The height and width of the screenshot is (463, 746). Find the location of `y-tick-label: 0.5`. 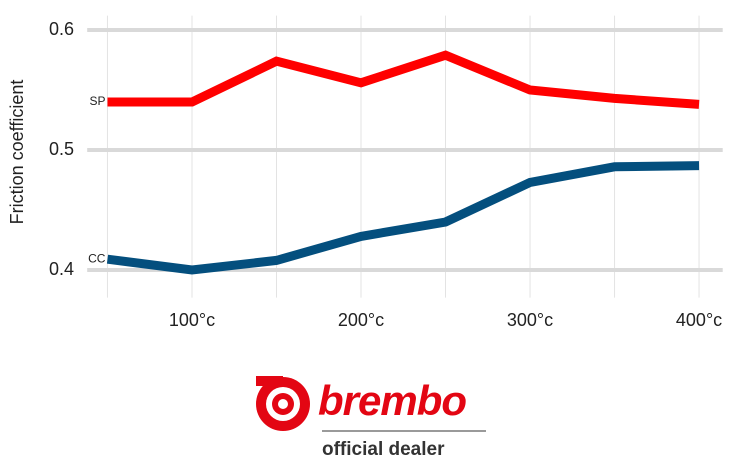

y-tick-label: 0.5 is located at coordinates (61, 149).